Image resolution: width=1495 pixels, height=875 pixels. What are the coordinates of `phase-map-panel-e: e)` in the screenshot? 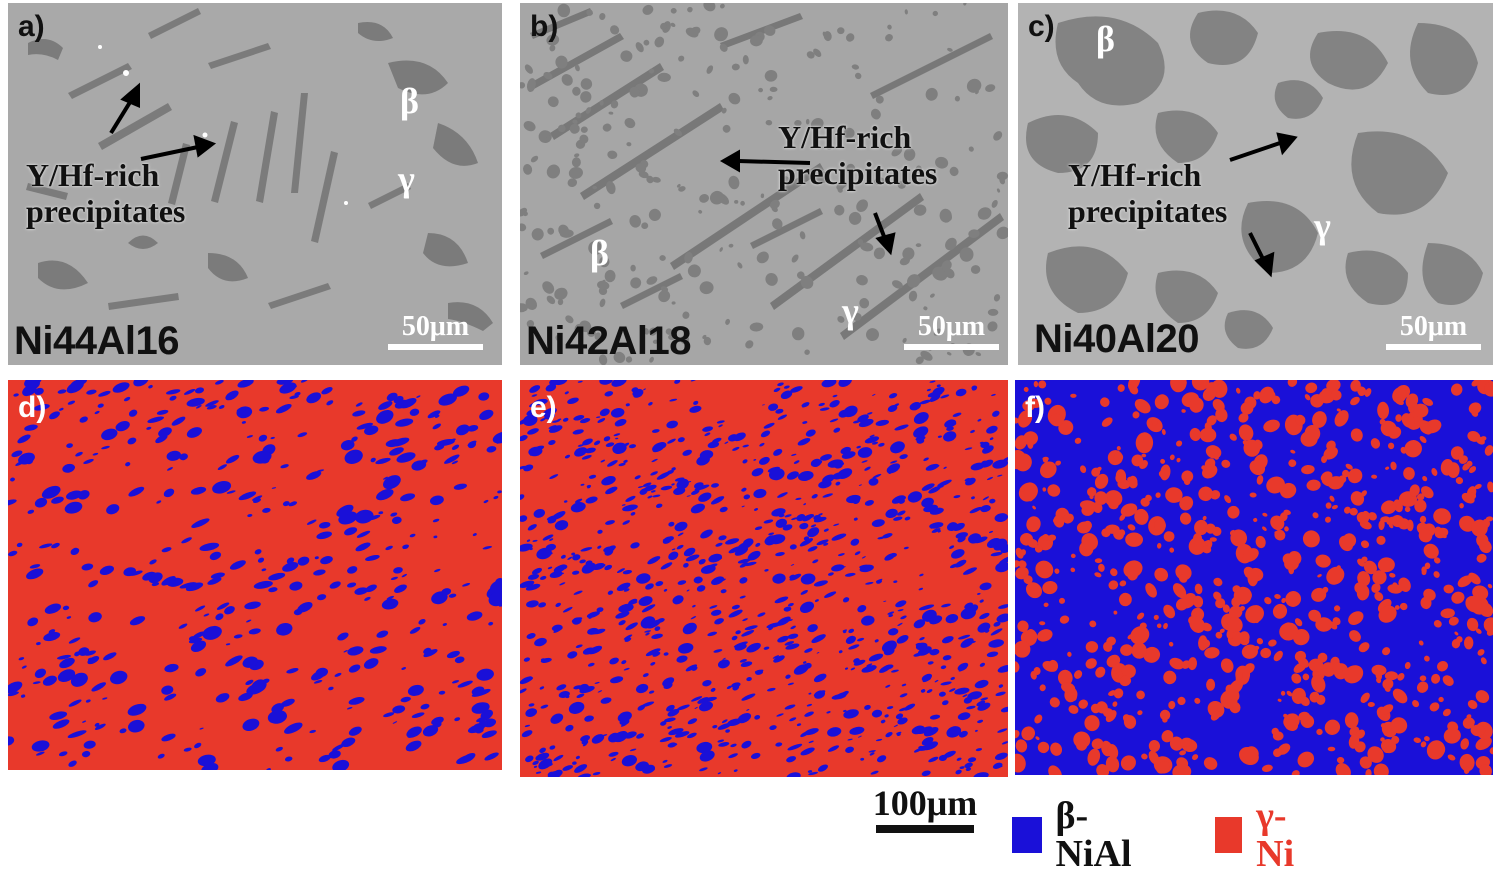 It's located at (764, 578).